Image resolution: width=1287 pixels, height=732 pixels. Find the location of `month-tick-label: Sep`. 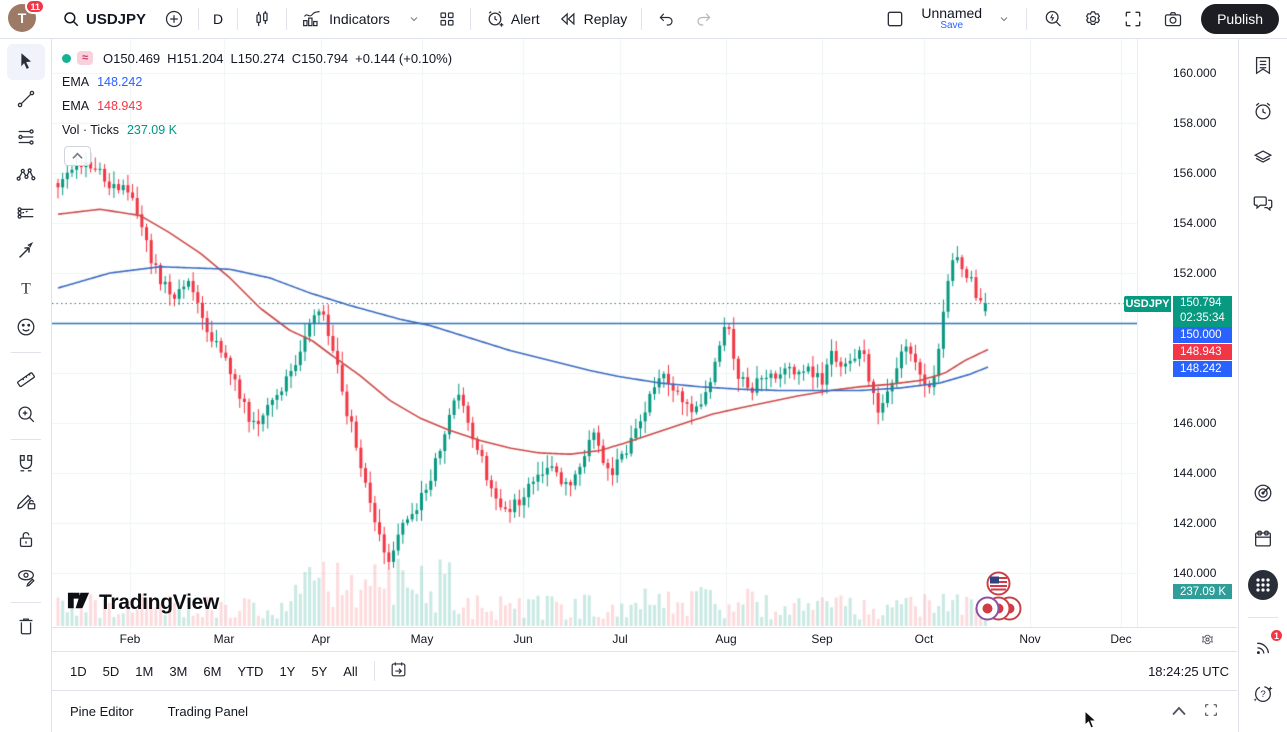

month-tick-label: Sep is located at coordinates (822, 639).